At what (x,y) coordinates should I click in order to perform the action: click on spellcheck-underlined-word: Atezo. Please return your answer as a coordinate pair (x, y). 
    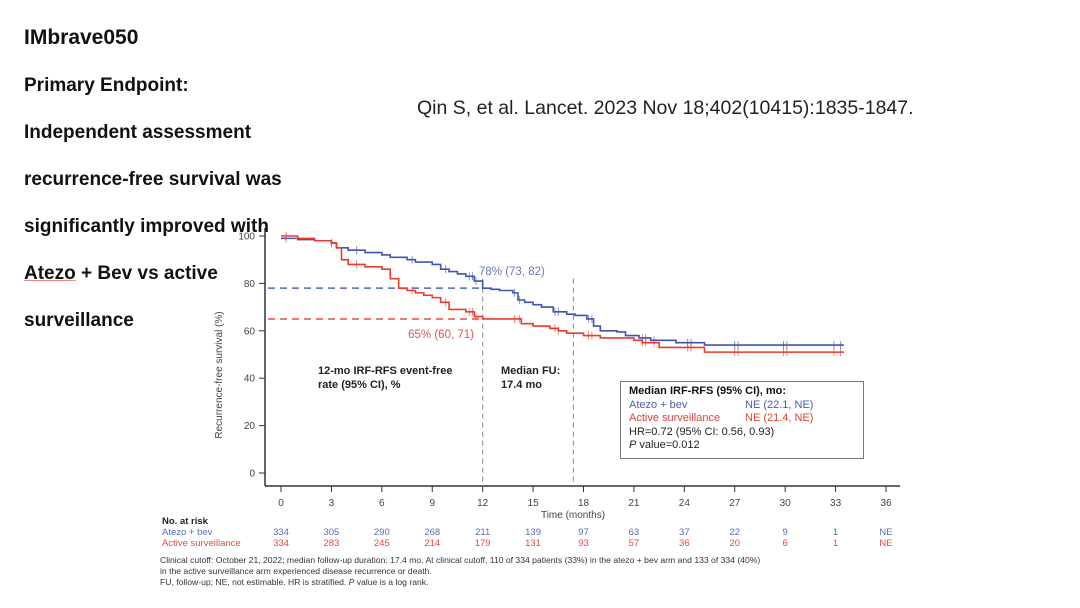
    Looking at the image, I should click on (50, 273).